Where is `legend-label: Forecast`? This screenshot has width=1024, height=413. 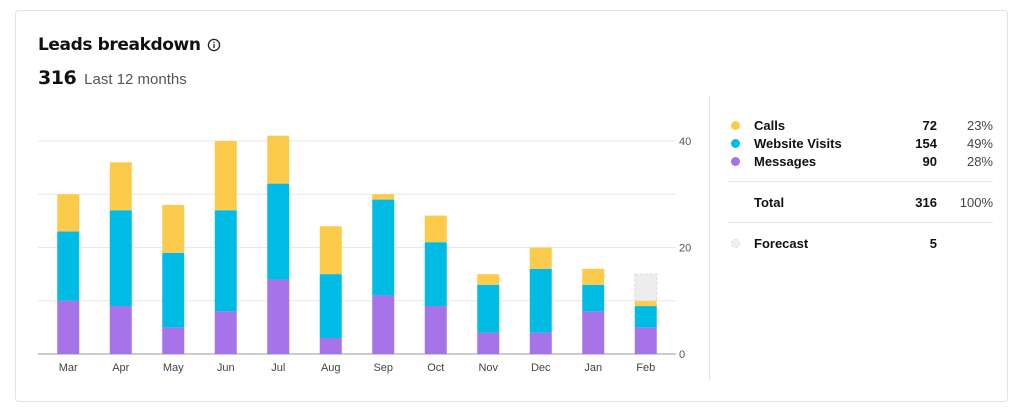 legend-label: Forecast is located at coordinates (781, 243).